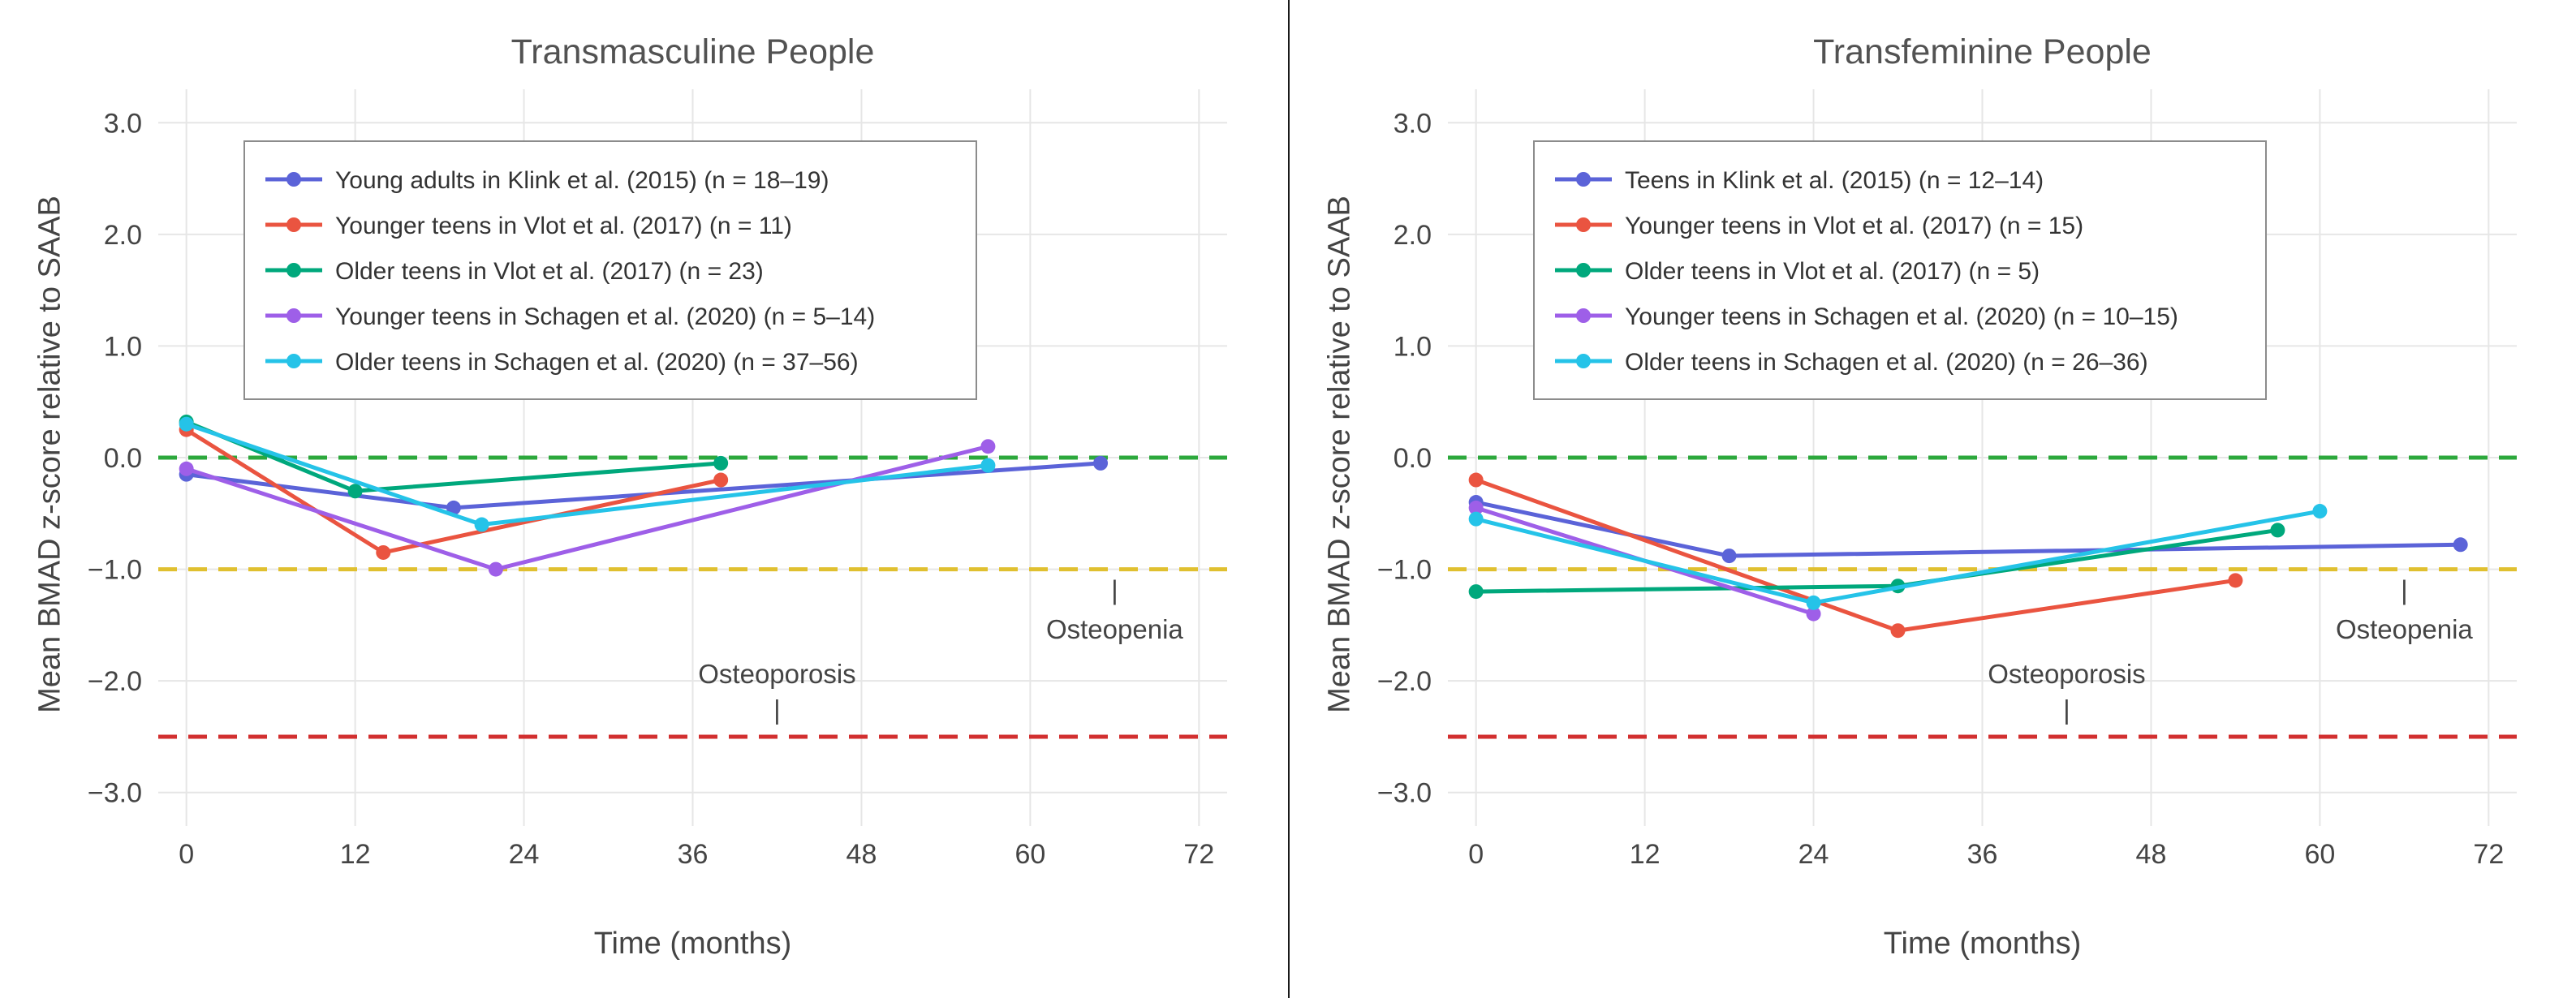  I want to click on x-tick-labels: 0 12 24 36 48 60 72, so click(1986, 854).